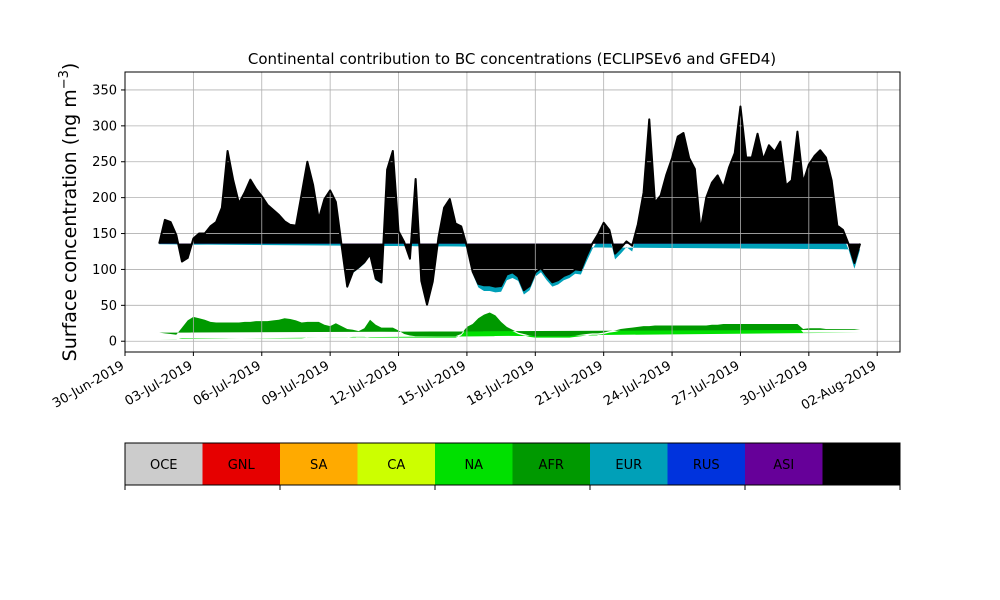 Image resolution: width=1000 pixels, height=600 pixels. I want to click on legend-swatch-sa, so click(319, 464).